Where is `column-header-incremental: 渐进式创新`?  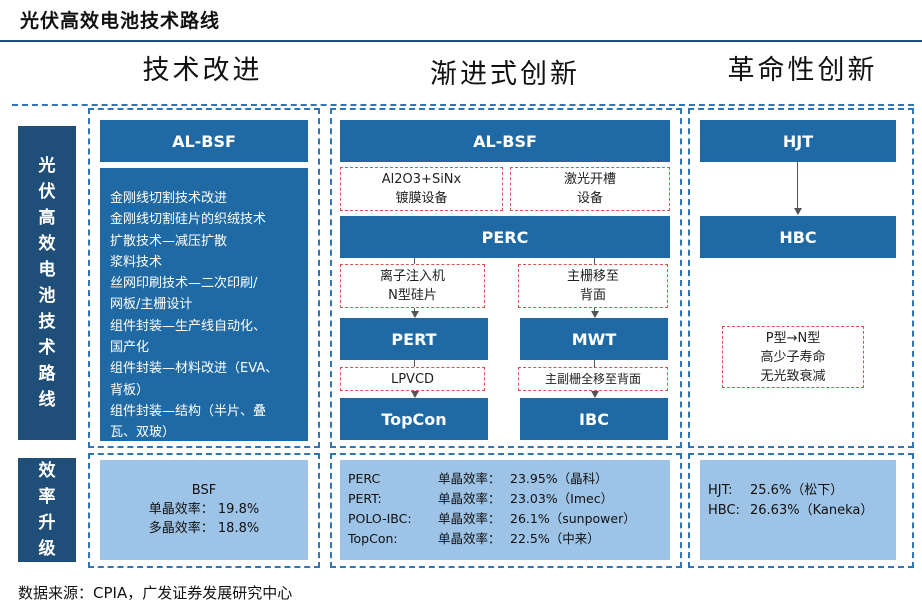 column-header-incremental: 渐进式创新 is located at coordinates (505, 74).